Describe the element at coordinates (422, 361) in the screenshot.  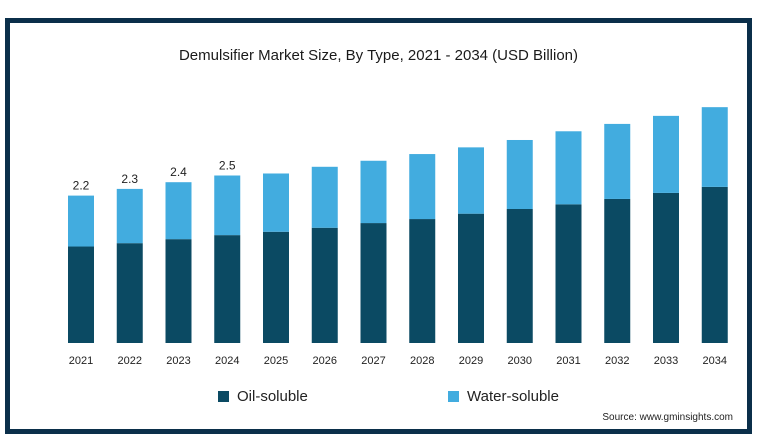
I see `x-tick-label-2028: 2028` at that location.